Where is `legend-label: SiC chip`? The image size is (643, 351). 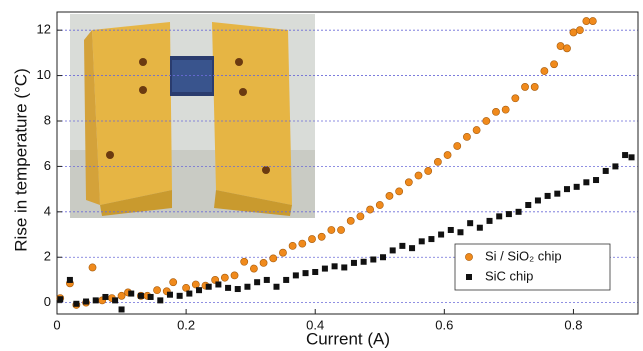
legend-label: SiC chip is located at coordinates (509, 275).